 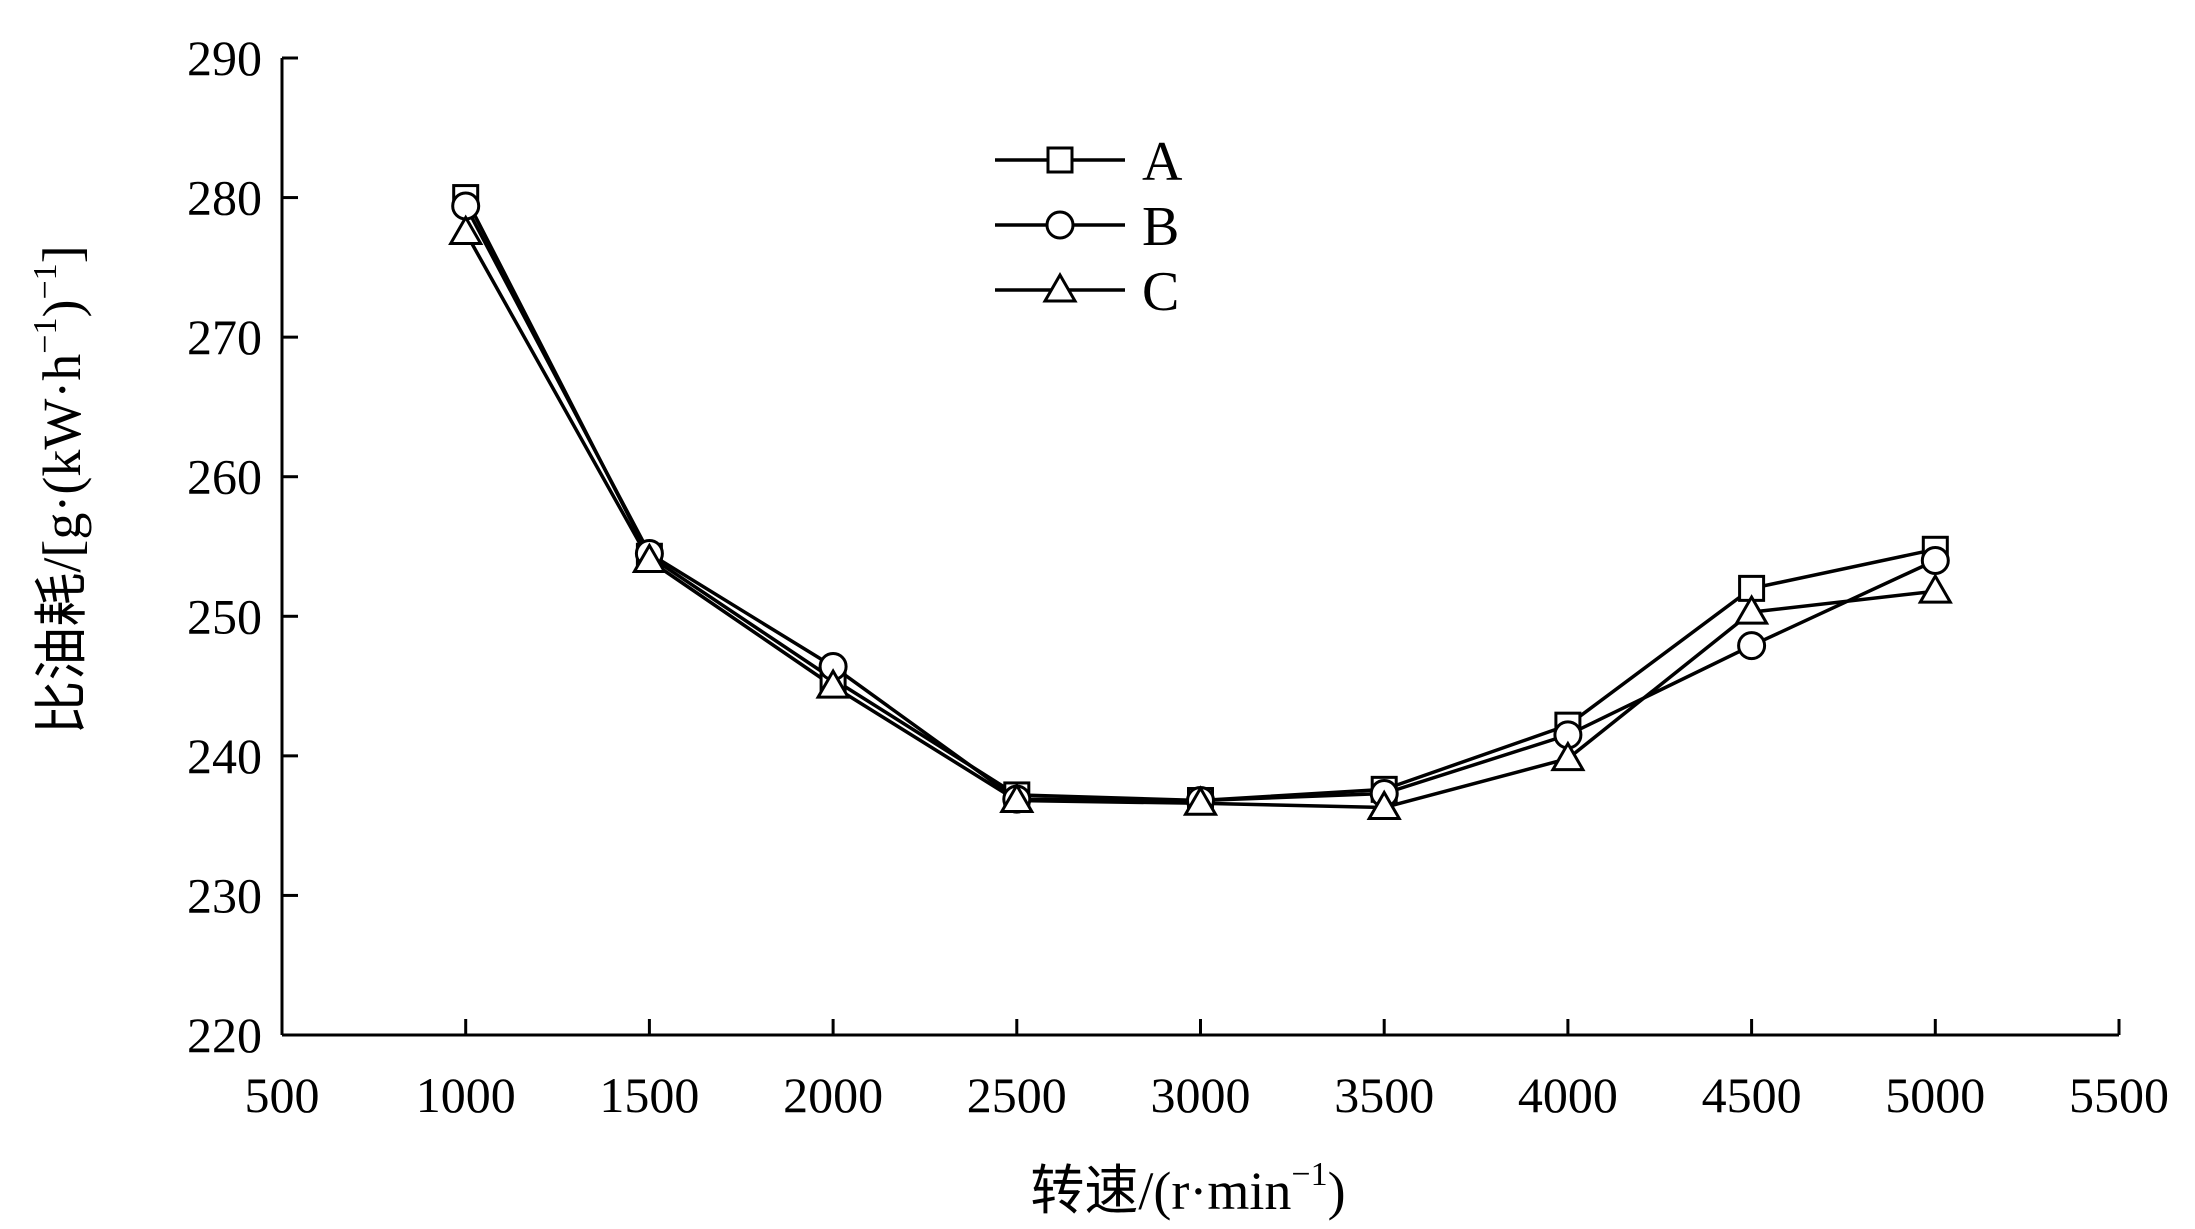 I want to click on x-axis-title-tail: ), so click(x=1337, y=1191).